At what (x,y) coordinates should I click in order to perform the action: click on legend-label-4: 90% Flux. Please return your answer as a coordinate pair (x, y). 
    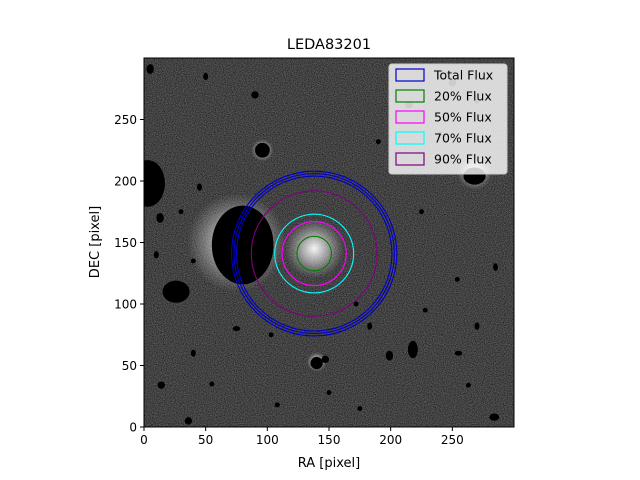
    Looking at the image, I should click on (463, 159).